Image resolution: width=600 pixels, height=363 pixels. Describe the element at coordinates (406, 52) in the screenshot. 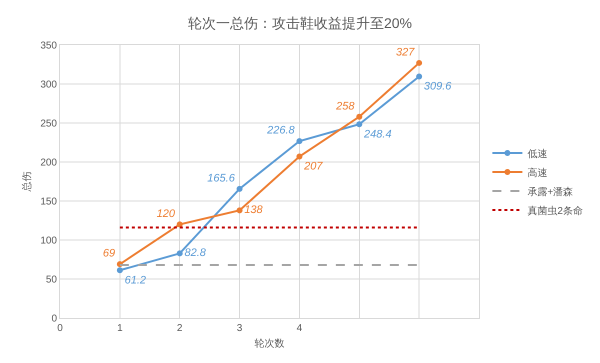

I see `data-label: 327` at that location.